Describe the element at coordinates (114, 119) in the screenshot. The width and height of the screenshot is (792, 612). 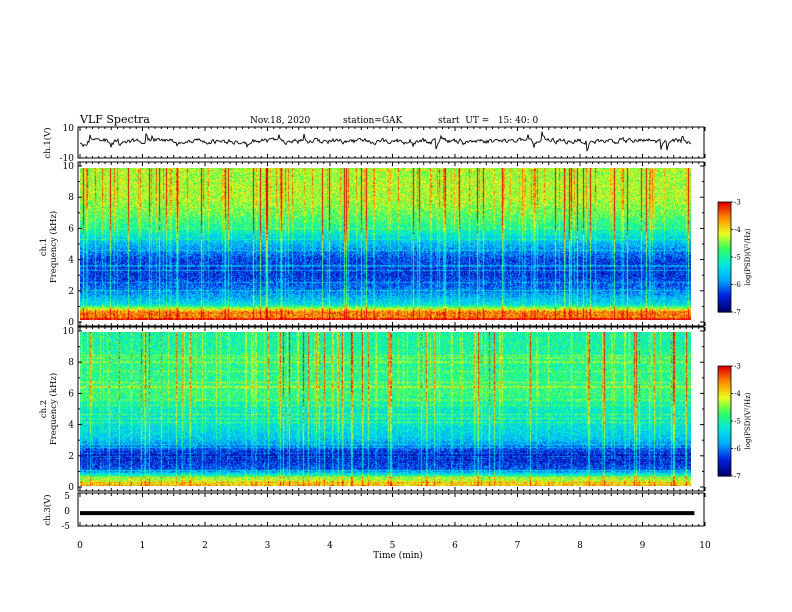
I see `figure-title: VLF Spectra` at that location.